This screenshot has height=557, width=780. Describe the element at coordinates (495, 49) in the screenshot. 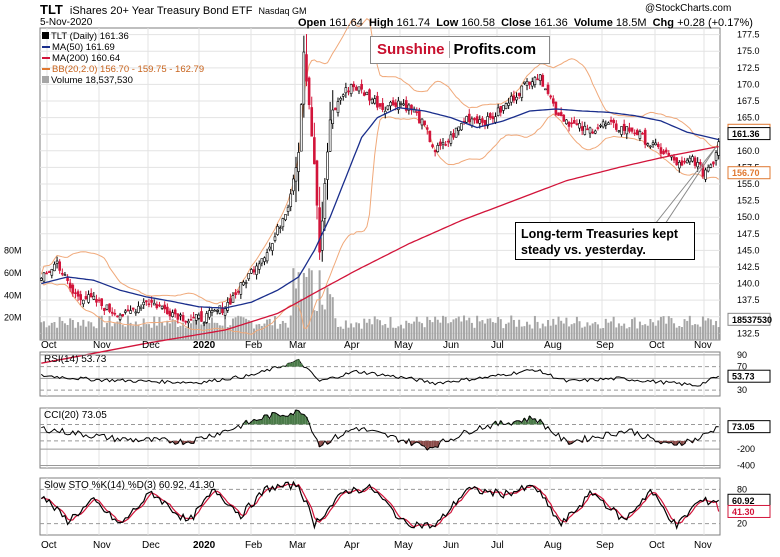

I see `logo-part-2: Profits.com` at that location.